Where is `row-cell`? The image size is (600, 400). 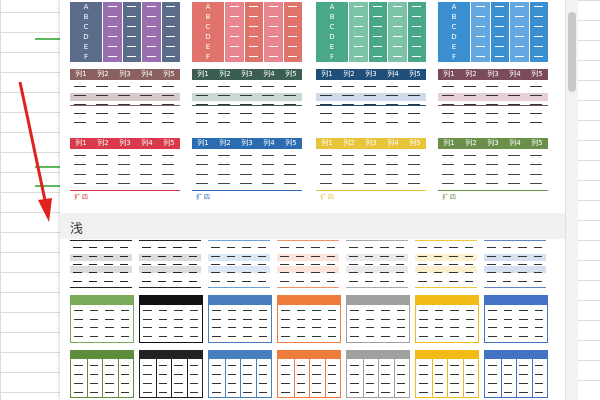 row-cell is located at coordinates (377, 57).